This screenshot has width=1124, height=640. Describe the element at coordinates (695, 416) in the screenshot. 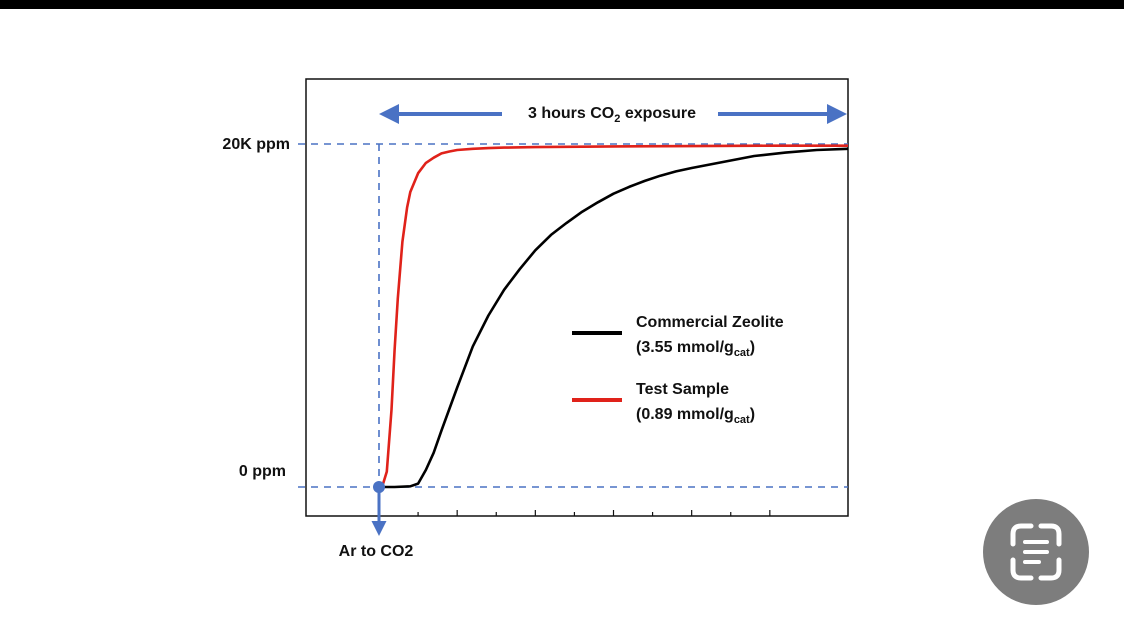

I see `legend-detail-test: (0.89 mmol/gcat)` at that location.